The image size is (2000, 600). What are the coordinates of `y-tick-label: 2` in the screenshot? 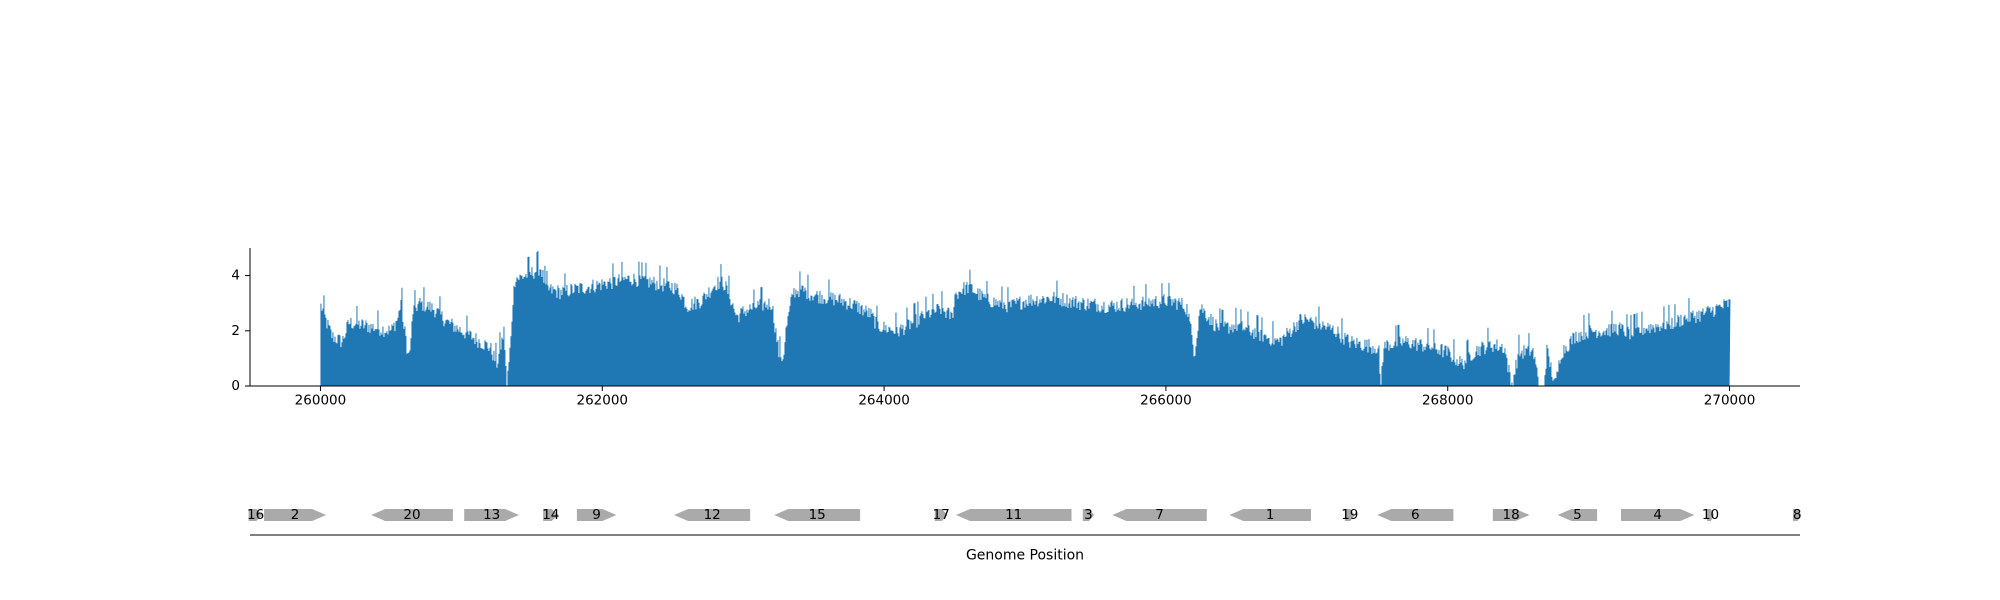 It's located at (235, 331).